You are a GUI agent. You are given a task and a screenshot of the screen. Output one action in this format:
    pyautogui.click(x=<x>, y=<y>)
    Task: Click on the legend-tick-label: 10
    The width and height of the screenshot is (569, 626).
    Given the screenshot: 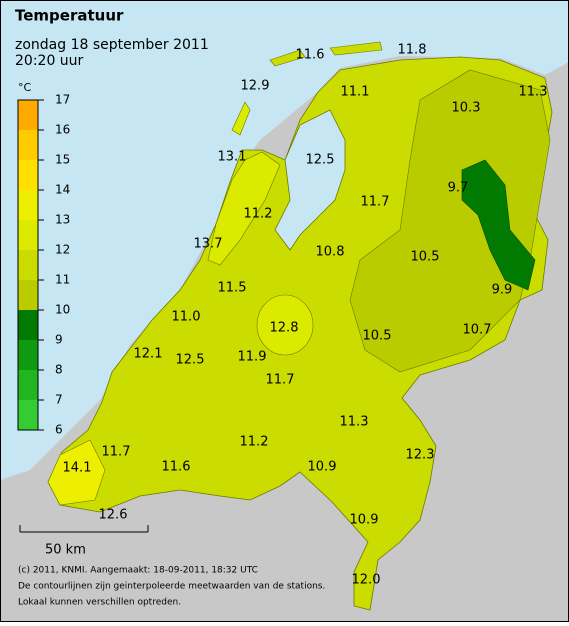 What is the action you would take?
    pyautogui.click(x=62, y=310)
    